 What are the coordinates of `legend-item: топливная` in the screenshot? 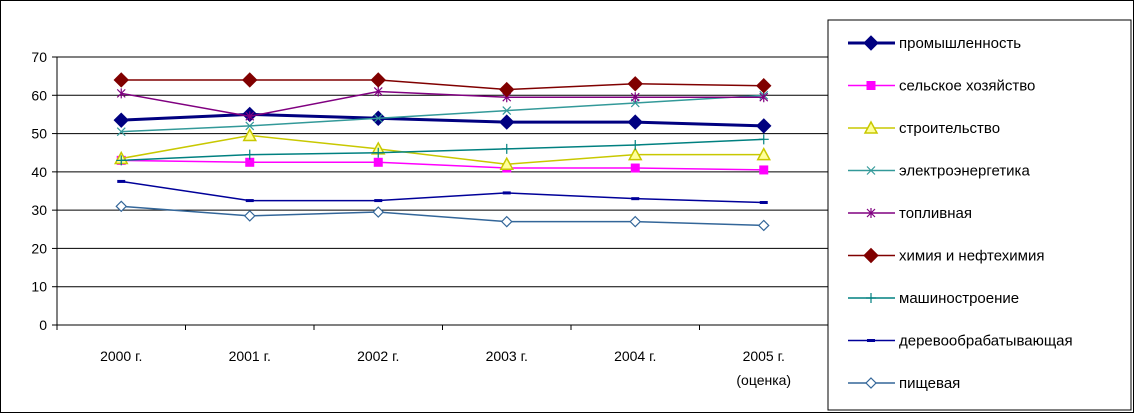 It's located at (910, 213).